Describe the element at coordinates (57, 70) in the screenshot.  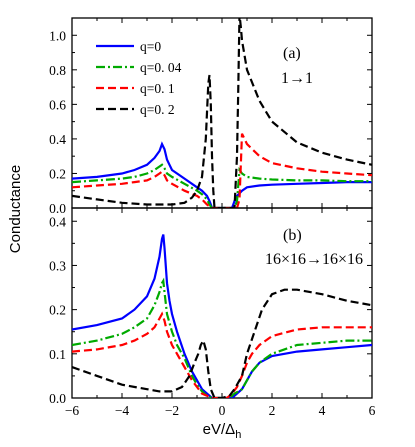
I see `y-tick-label: 0.8` at that location.